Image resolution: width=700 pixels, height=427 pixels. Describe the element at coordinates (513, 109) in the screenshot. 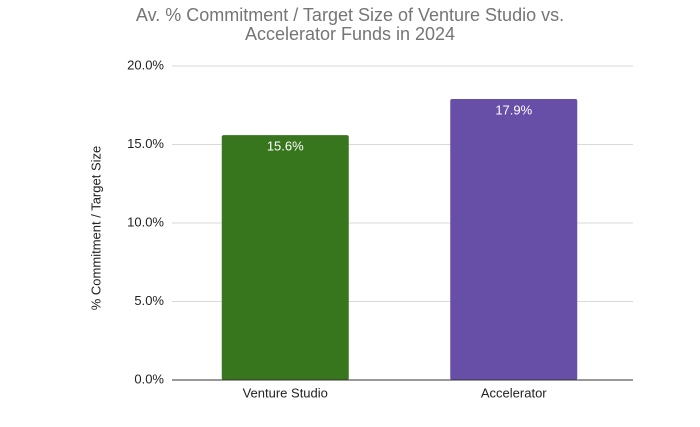

I see `value-label: 17.9%` at that location.